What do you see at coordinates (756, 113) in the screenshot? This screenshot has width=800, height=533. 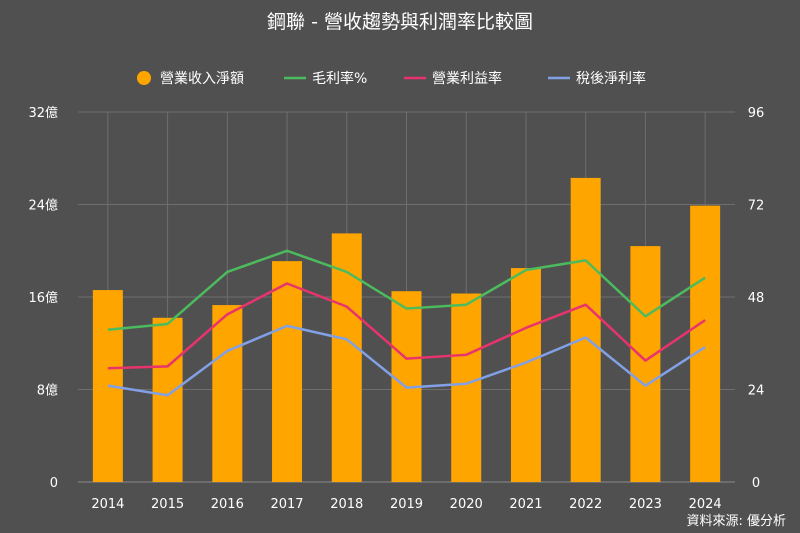 I see `y-right-tick-label: 96` at bounding box center [756, 113].